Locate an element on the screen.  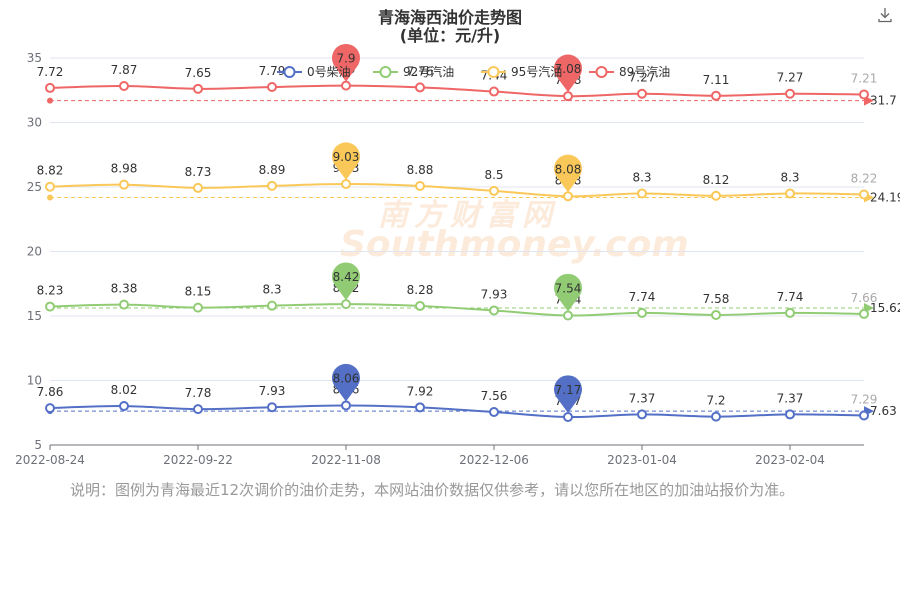
data-label: 8.88 is located at coordinates (420, 170).